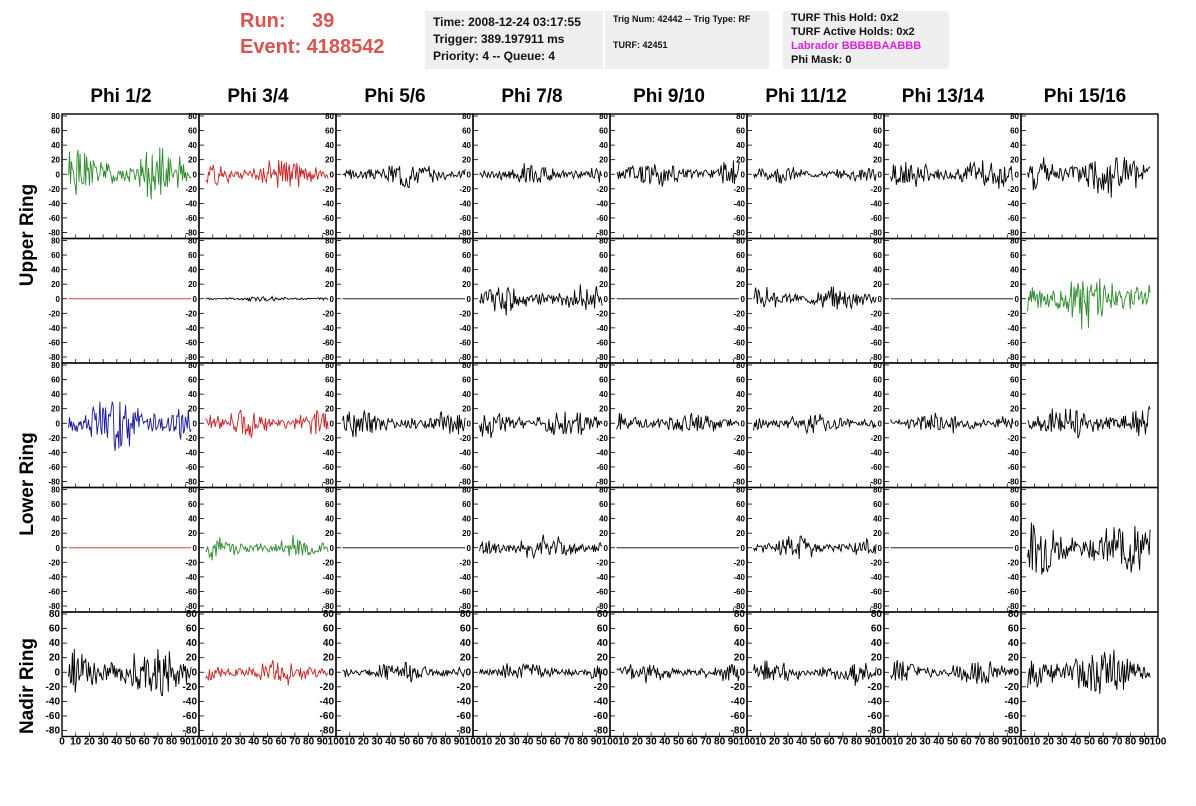  I want to click on time-text: Time: 2008-12-24 03:17:55, so click(507, 22).